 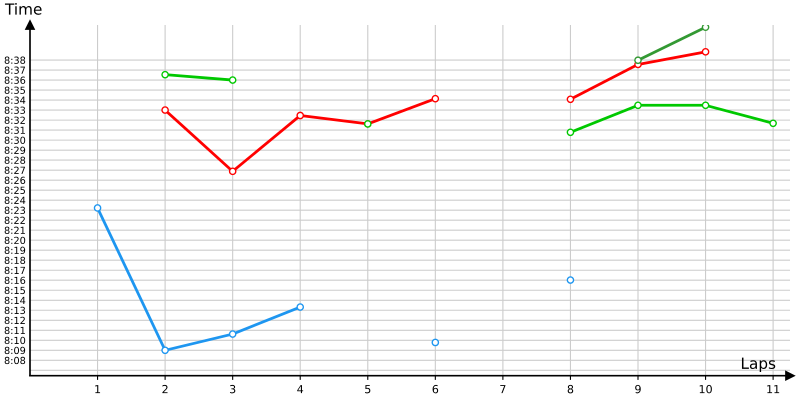 I want to click on y-tick-label: 8:37, so click(x=14, y=70).